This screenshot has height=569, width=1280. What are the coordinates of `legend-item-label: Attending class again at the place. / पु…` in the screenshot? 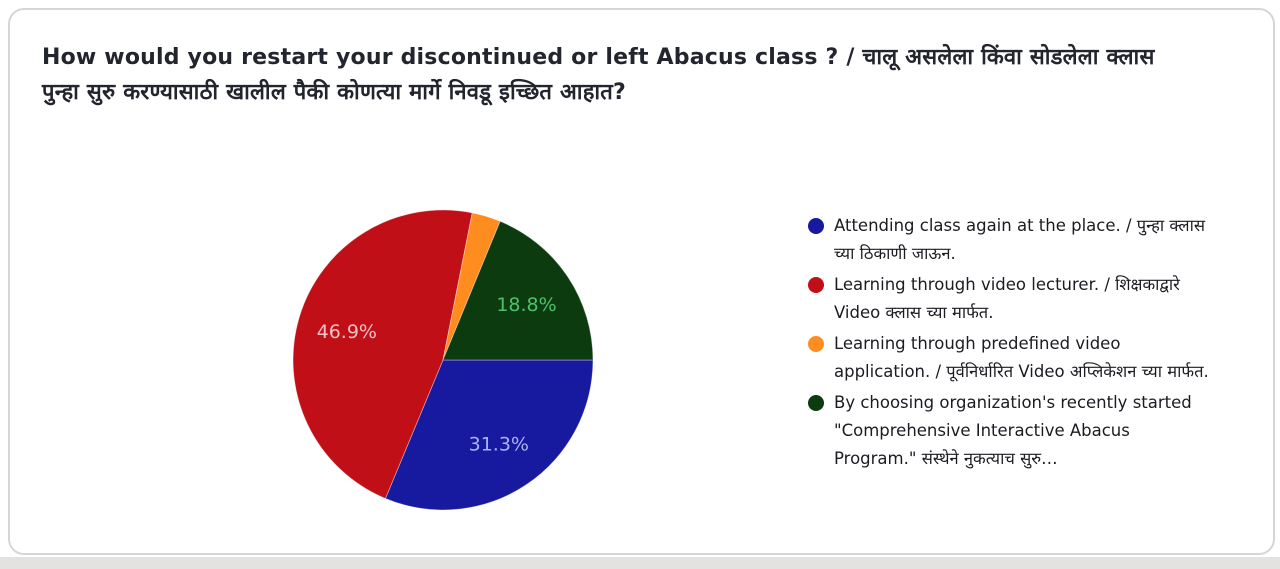 It's located at (1019, 239).